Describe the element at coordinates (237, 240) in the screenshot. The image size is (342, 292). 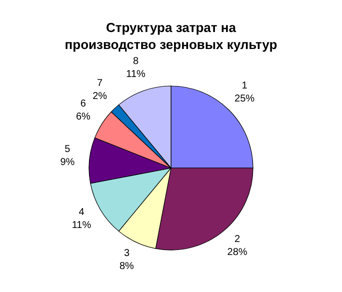
I see `slice-label: 2` at that location.